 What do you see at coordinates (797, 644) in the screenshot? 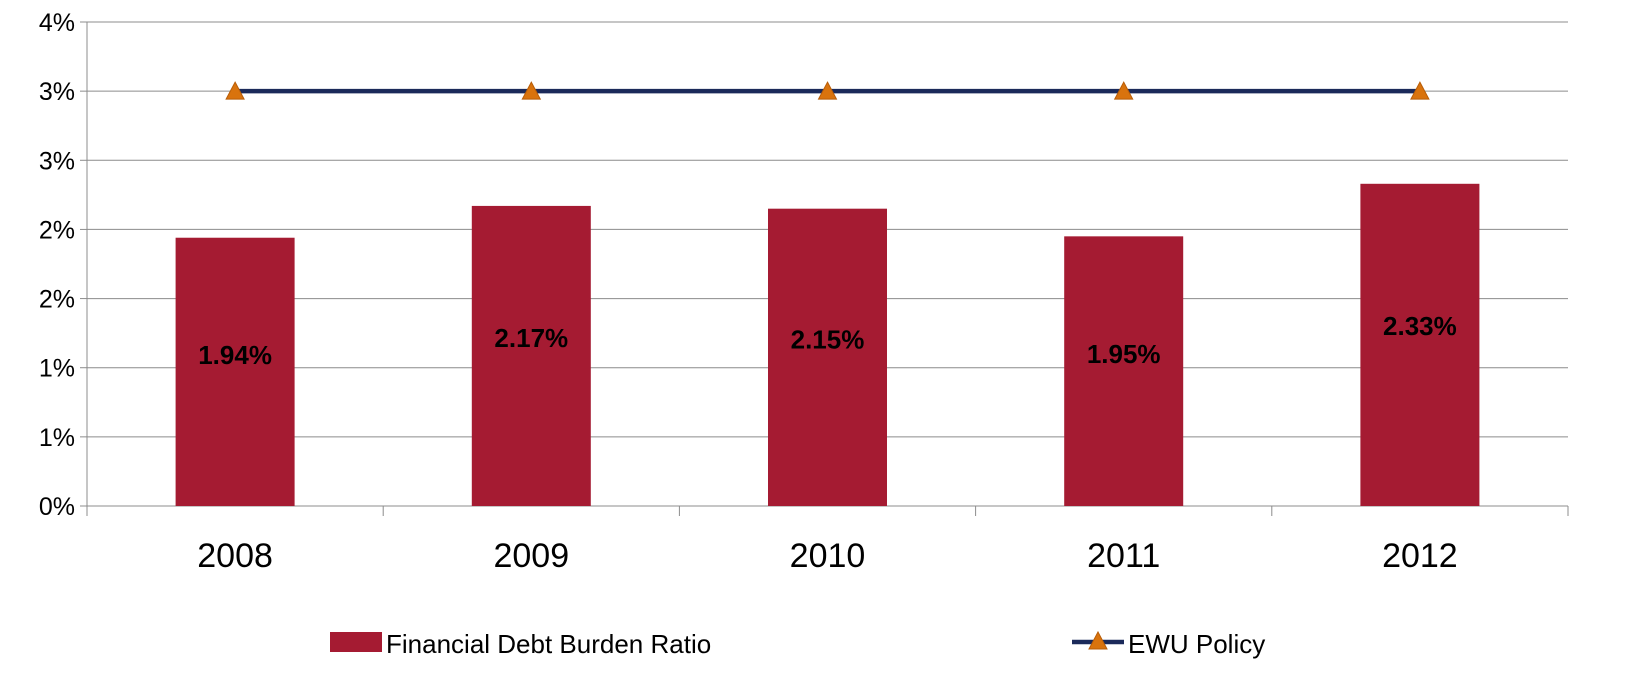
I see `legend: Financial Debt Burden Ratio EWU Policy` at bounding box center [797, 644].